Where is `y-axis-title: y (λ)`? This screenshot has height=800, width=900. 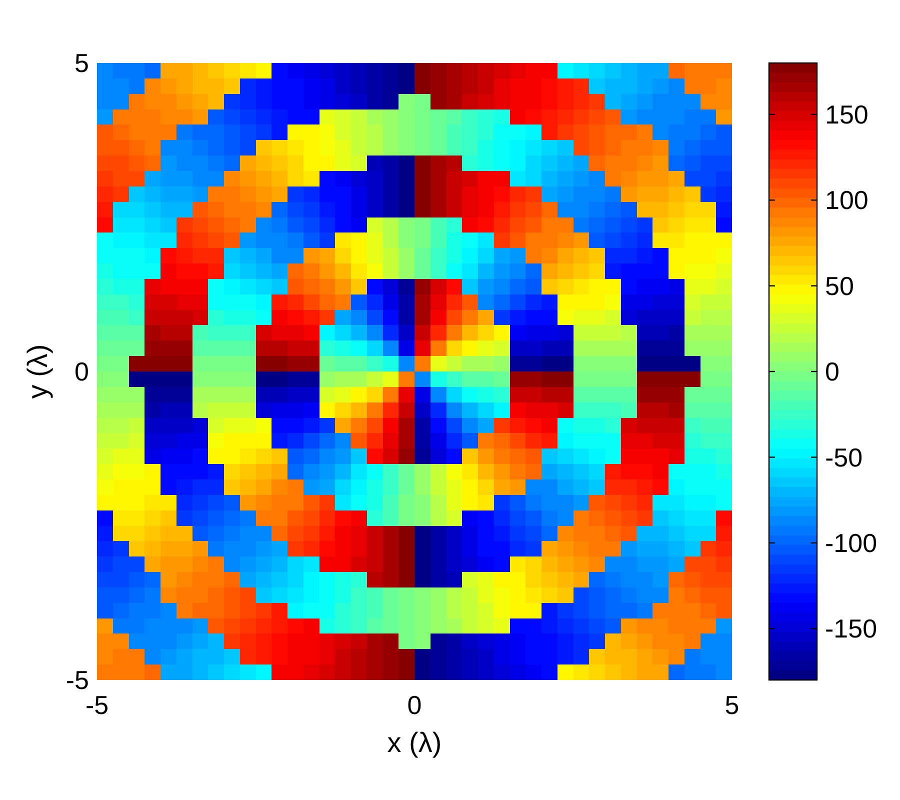 y-axis-title: y (λ) is located at coordinates (37, 371).